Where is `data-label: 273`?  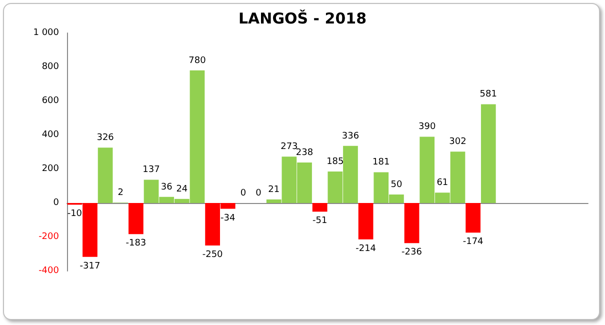 data-label: 273 is located at coordinates (289, 147).